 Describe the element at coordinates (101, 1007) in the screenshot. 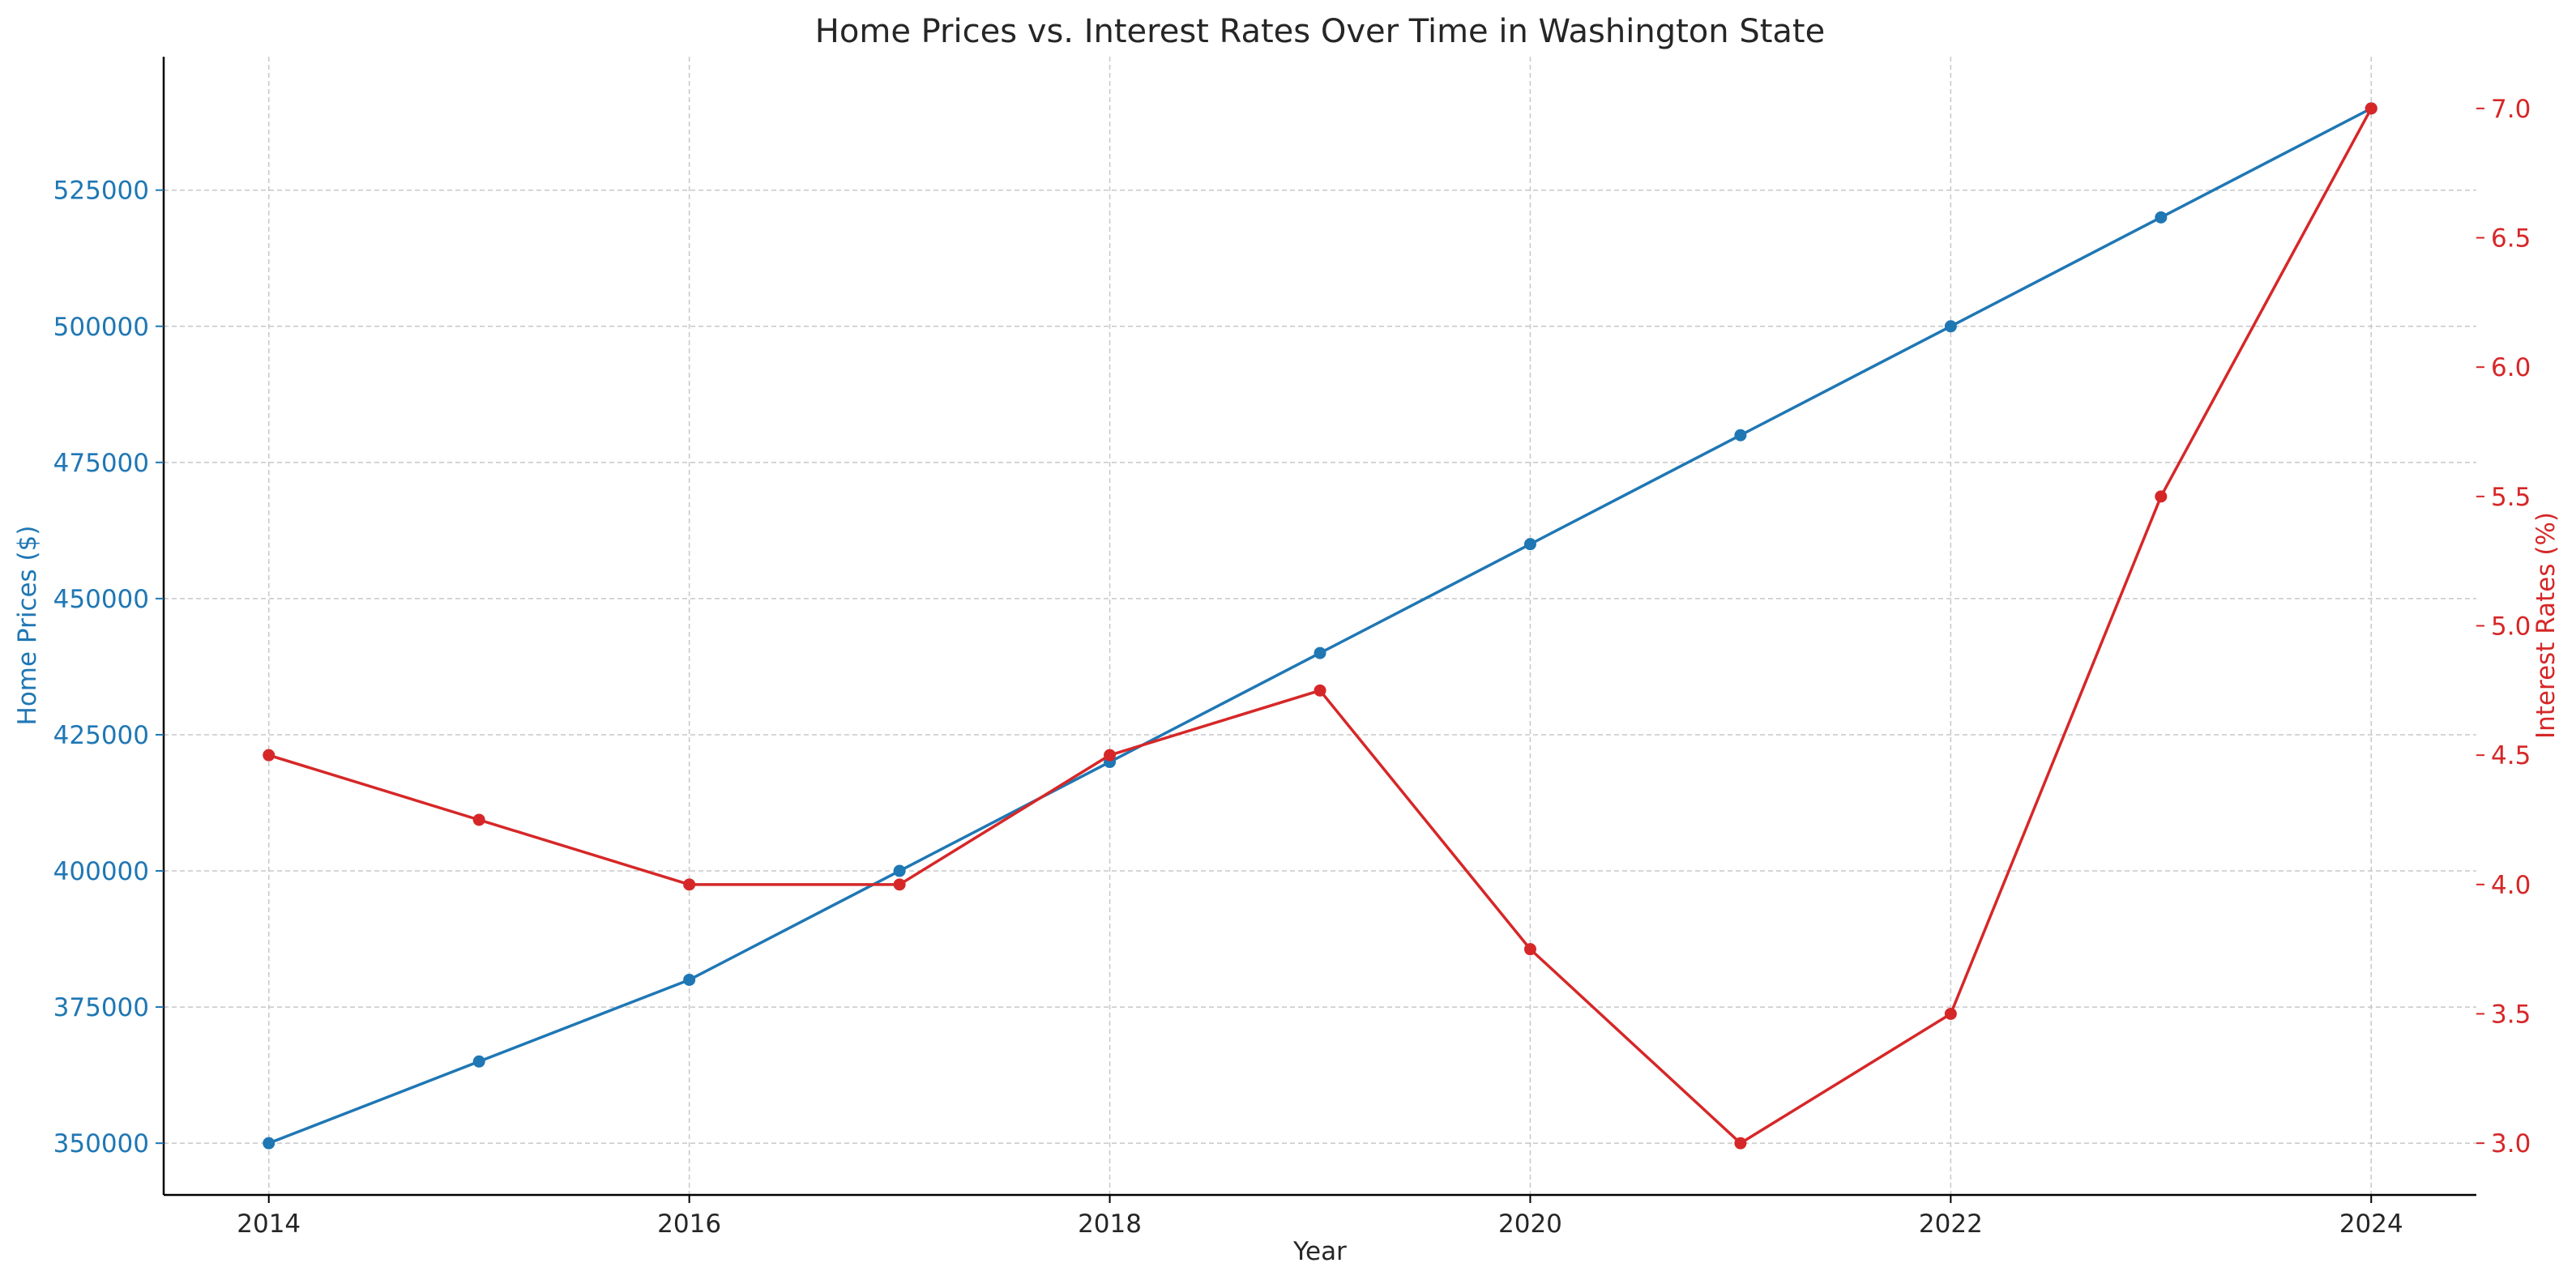

I see `y-left-tick-label: 375000` at that location.